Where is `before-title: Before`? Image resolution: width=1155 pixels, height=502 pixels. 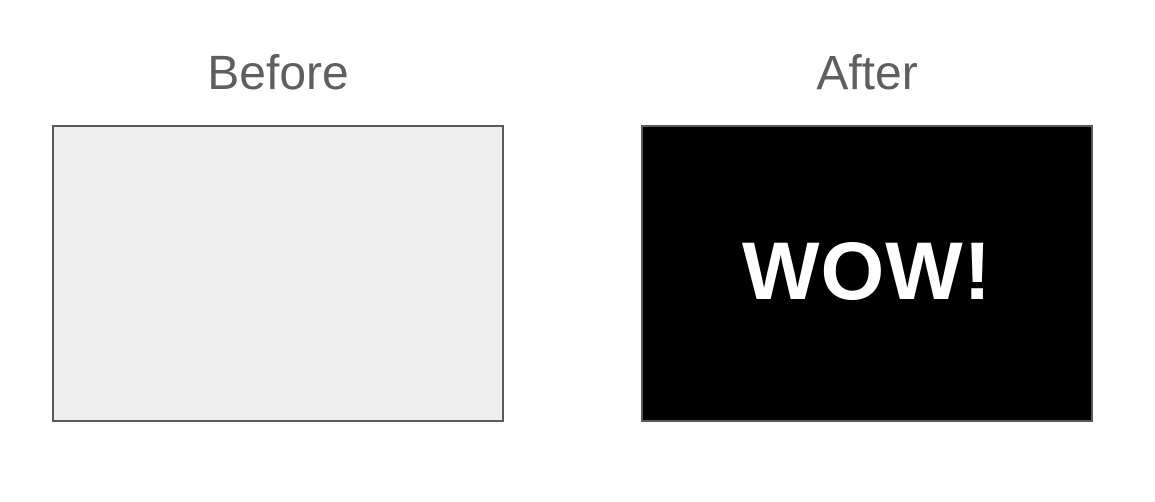
before-title: Before is located at coordinates (278, 73).